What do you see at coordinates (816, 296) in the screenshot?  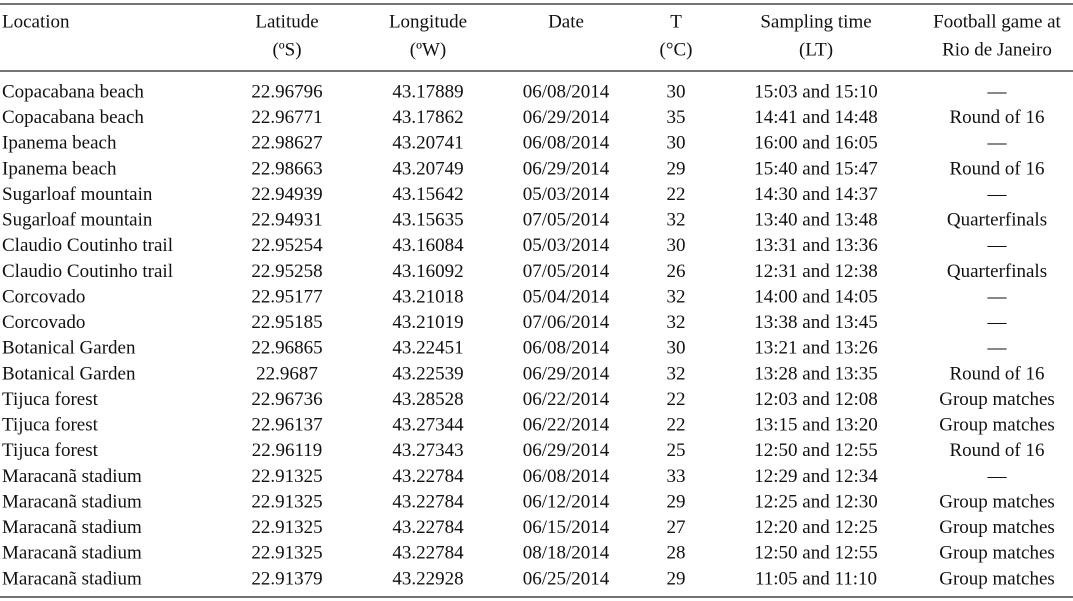 I see `table-cell: 14:00 and 14:05` at bounding box center [816, 296].